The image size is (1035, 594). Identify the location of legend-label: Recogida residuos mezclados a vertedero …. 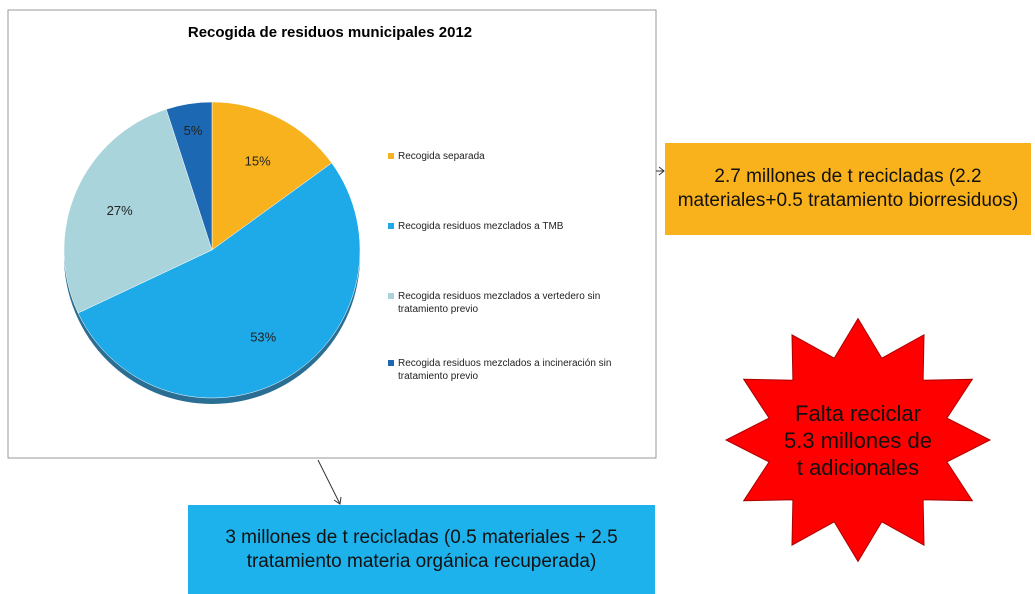
(499, 303).